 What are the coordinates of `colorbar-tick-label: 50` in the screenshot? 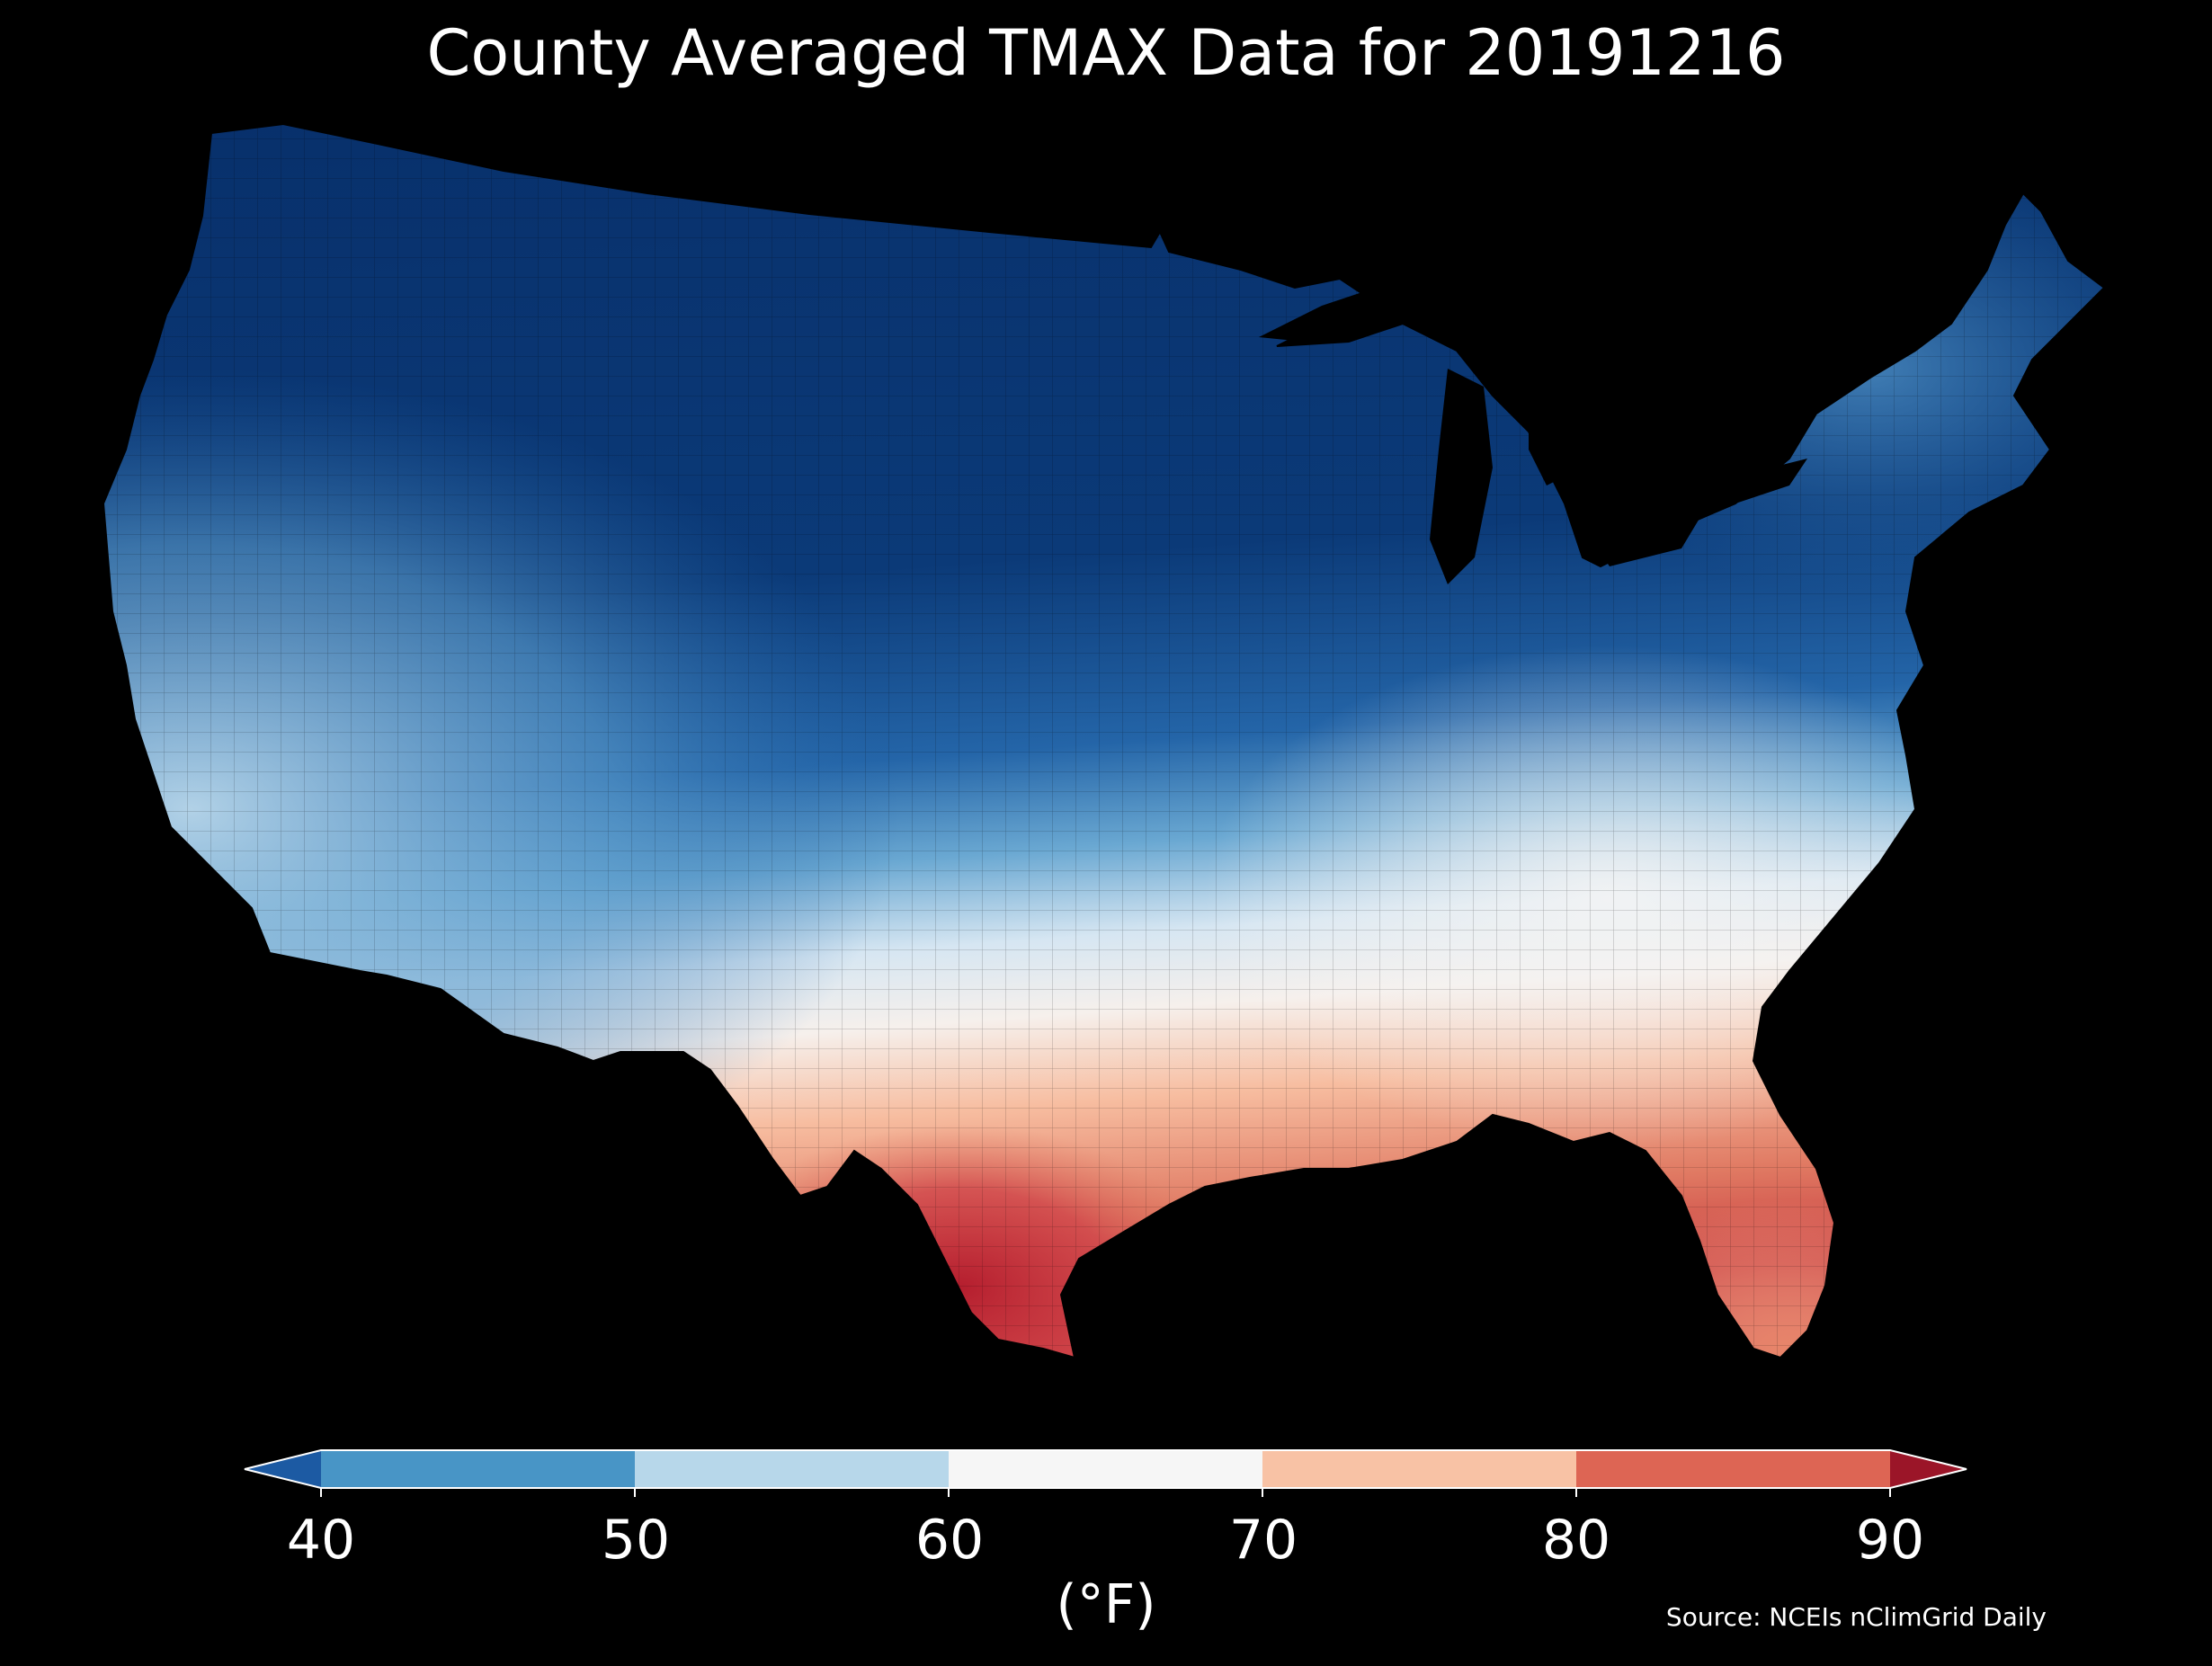 It's located at (636, 1540).